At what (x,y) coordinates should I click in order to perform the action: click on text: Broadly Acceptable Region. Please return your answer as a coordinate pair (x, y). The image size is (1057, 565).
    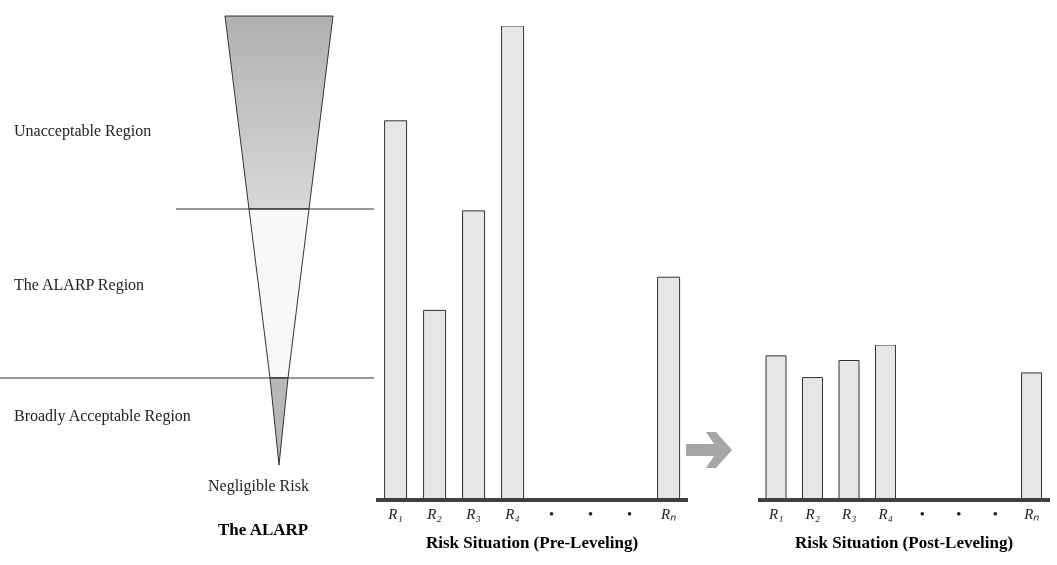
    Looking at the image, I should click on (102, 416).